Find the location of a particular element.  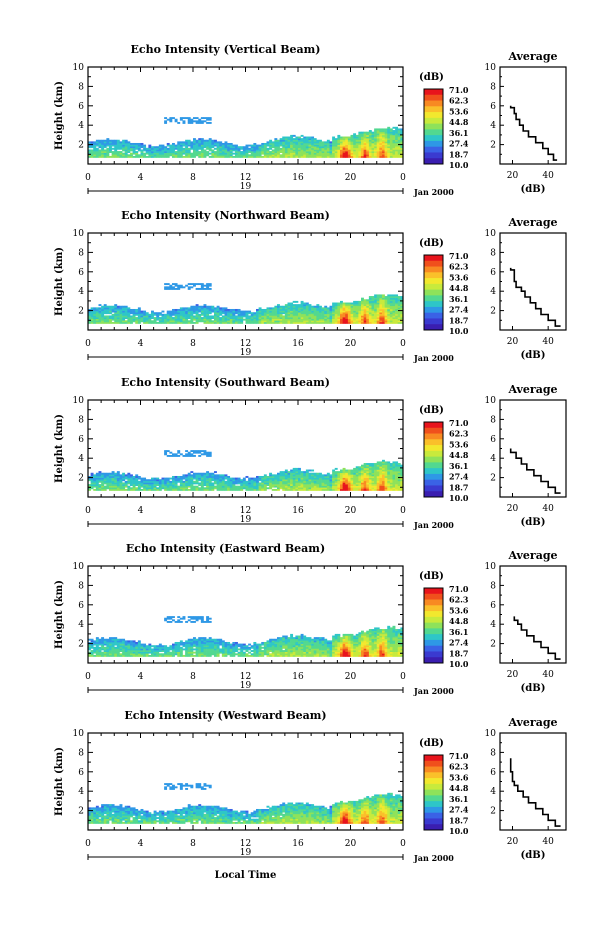

y-tick-label: 4 is located at coordinates (81, 292).